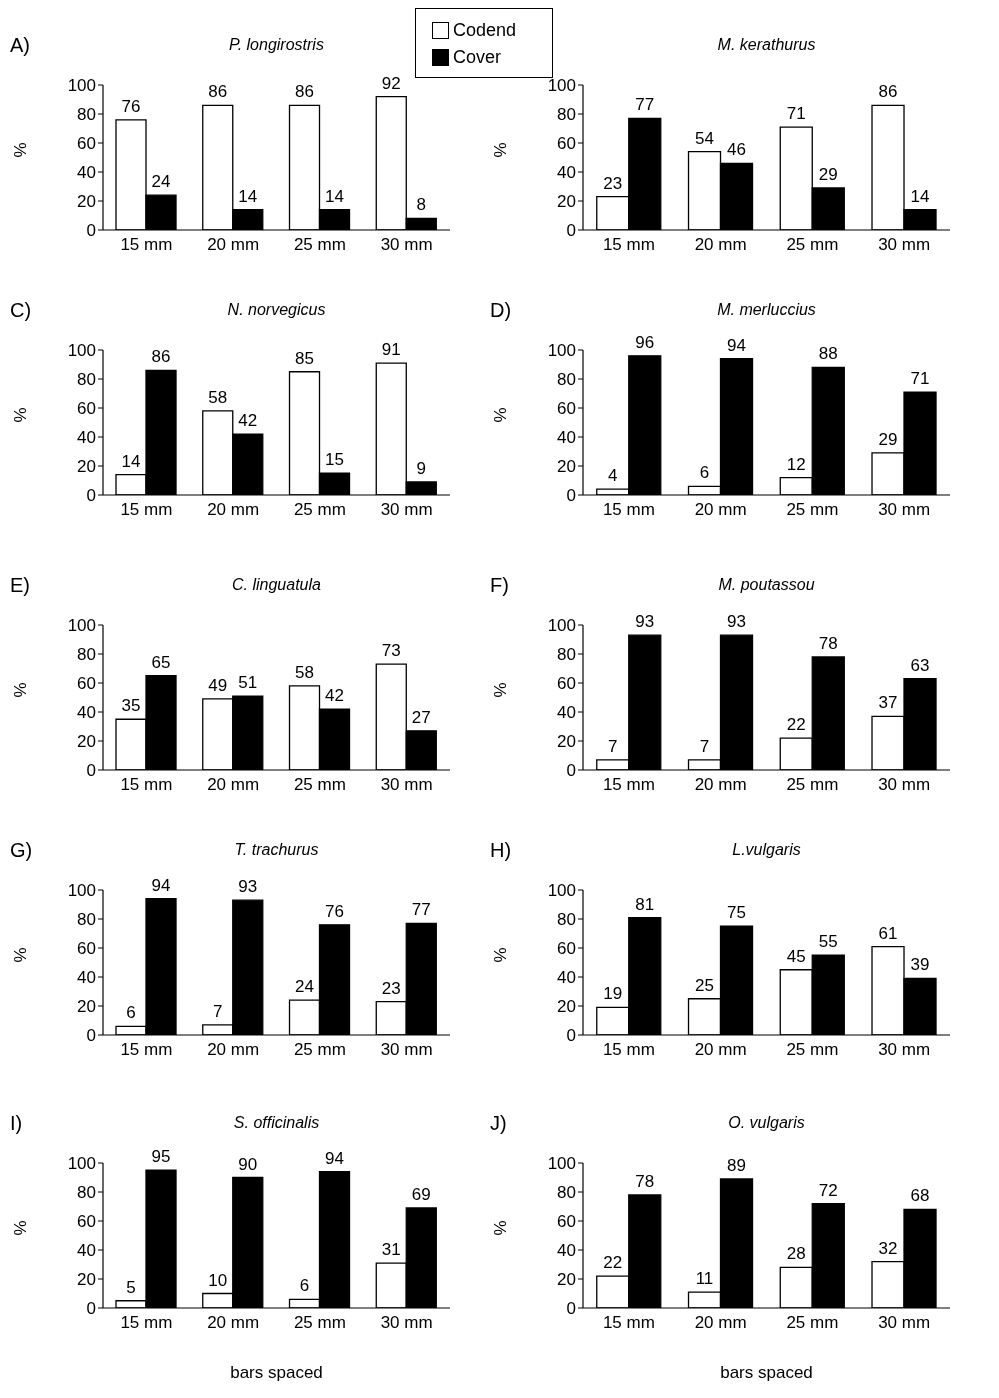 The width and height of the screenshot is (999, 1398). I want to click on data-label: 12, so click(796, 464).